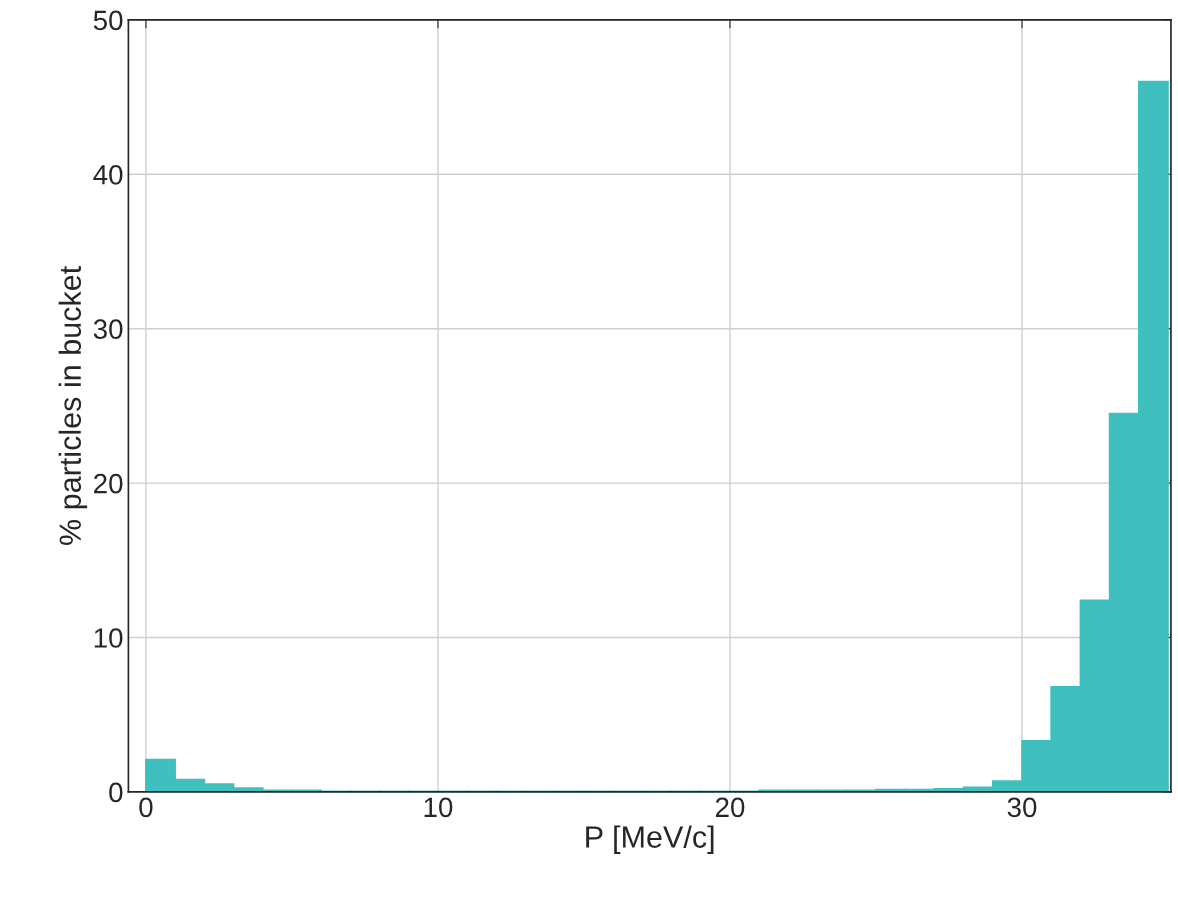  I want to click on y-tick-label: 30, so click(108, 329).